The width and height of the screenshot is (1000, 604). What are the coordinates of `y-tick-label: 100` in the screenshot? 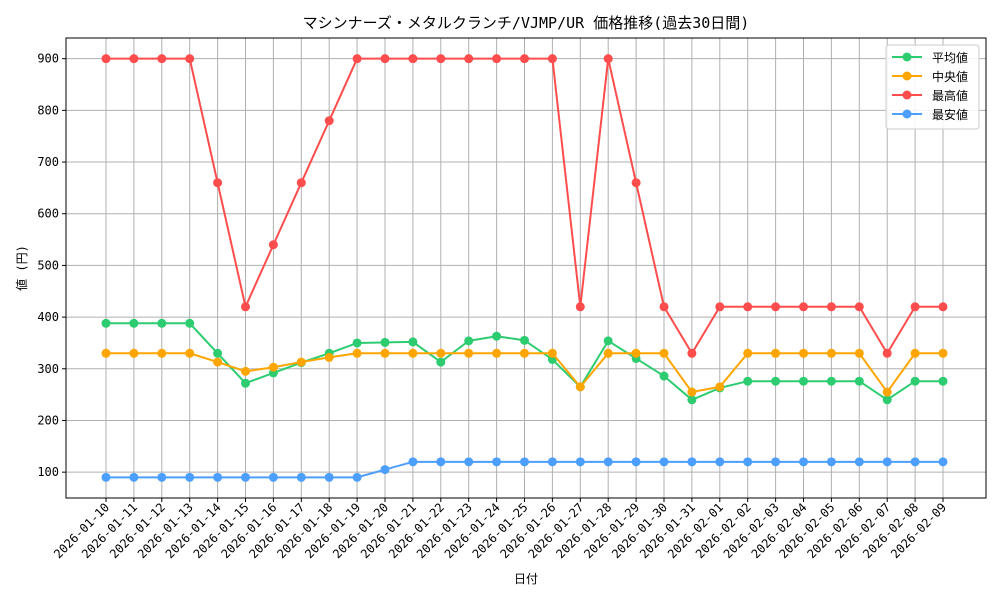 It's located at (48, 472).